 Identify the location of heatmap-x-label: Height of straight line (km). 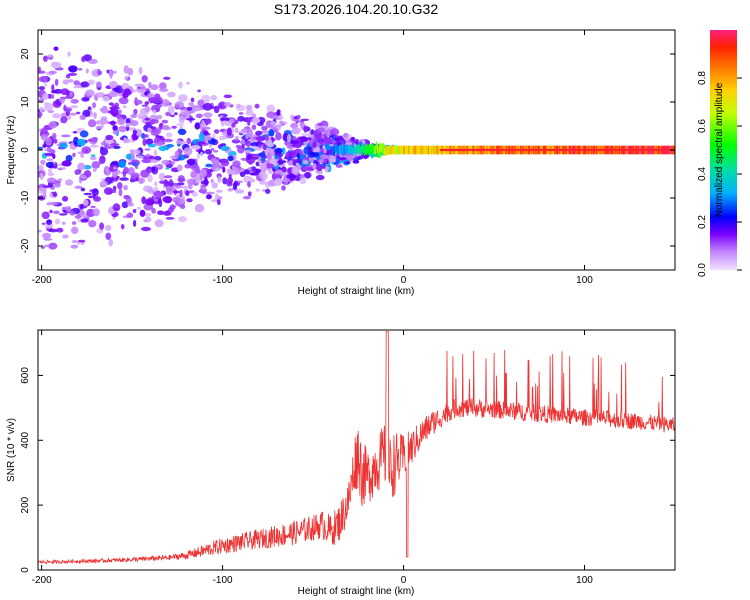
(356, 291).